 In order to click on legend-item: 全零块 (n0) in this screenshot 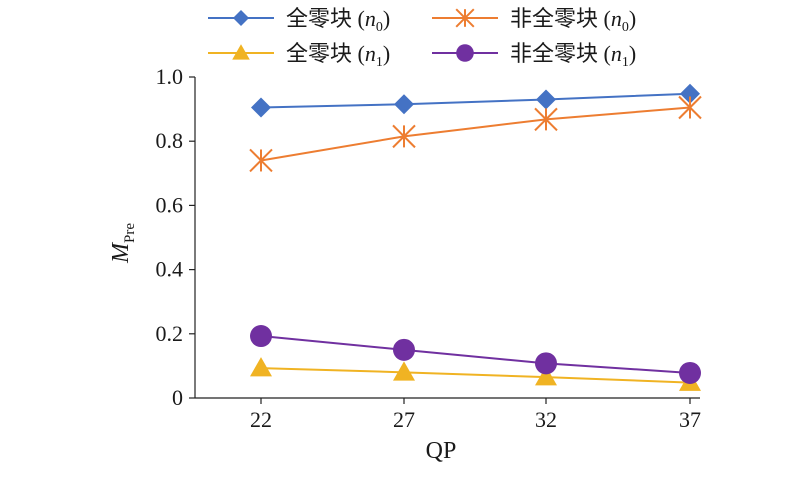, I will do `click(299, 20)`.